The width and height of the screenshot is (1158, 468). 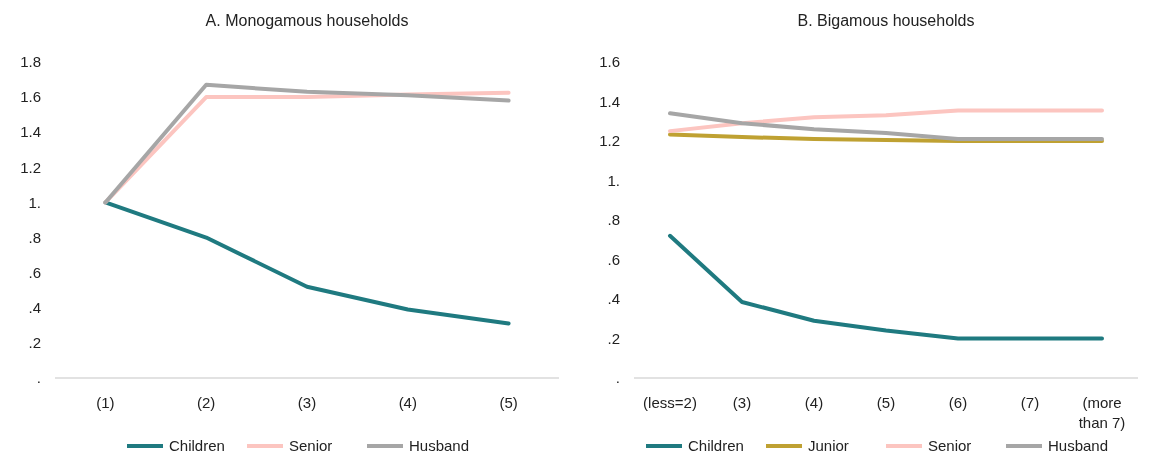 What do you see at coordinates (886, 20) in the screenshot?
I see `chart-title: B. Bigamous households` at bounding box center [886, 20].